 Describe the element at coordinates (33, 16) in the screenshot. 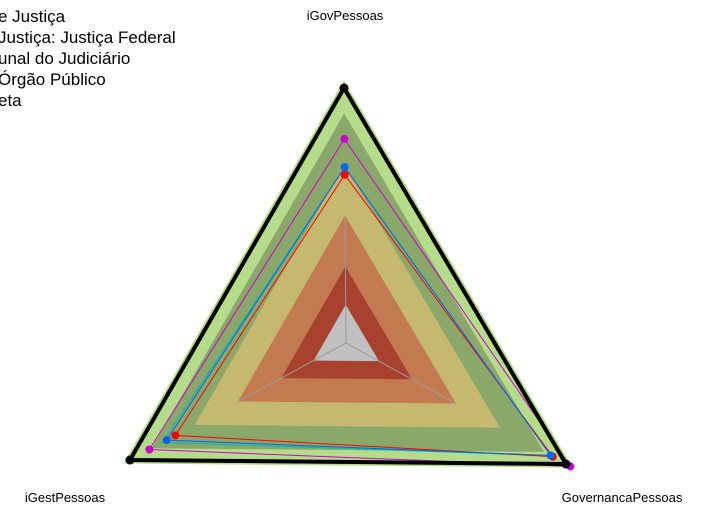

I see `legend-entry: e Justiça` at that location.